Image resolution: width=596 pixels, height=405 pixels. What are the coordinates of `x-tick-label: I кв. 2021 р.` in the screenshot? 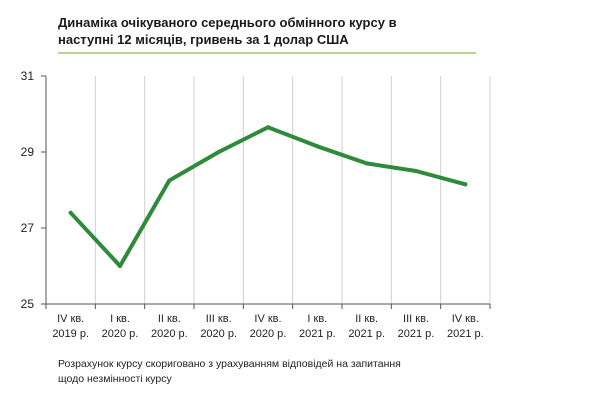 It's located at (317, 326).